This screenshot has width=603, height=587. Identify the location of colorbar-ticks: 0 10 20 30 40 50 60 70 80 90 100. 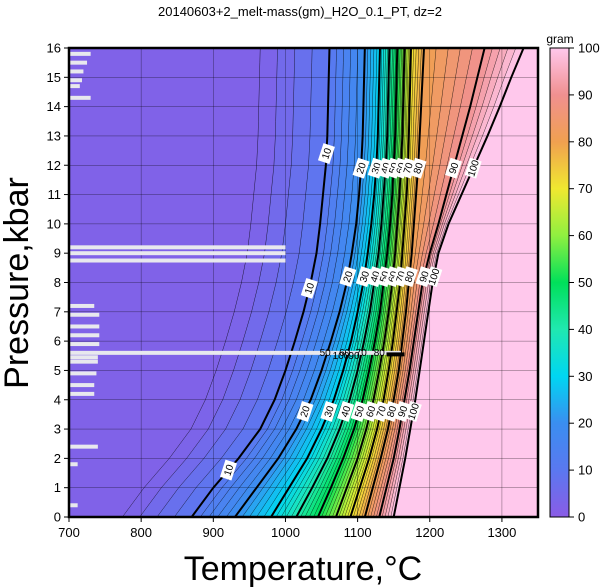
(584, 283).